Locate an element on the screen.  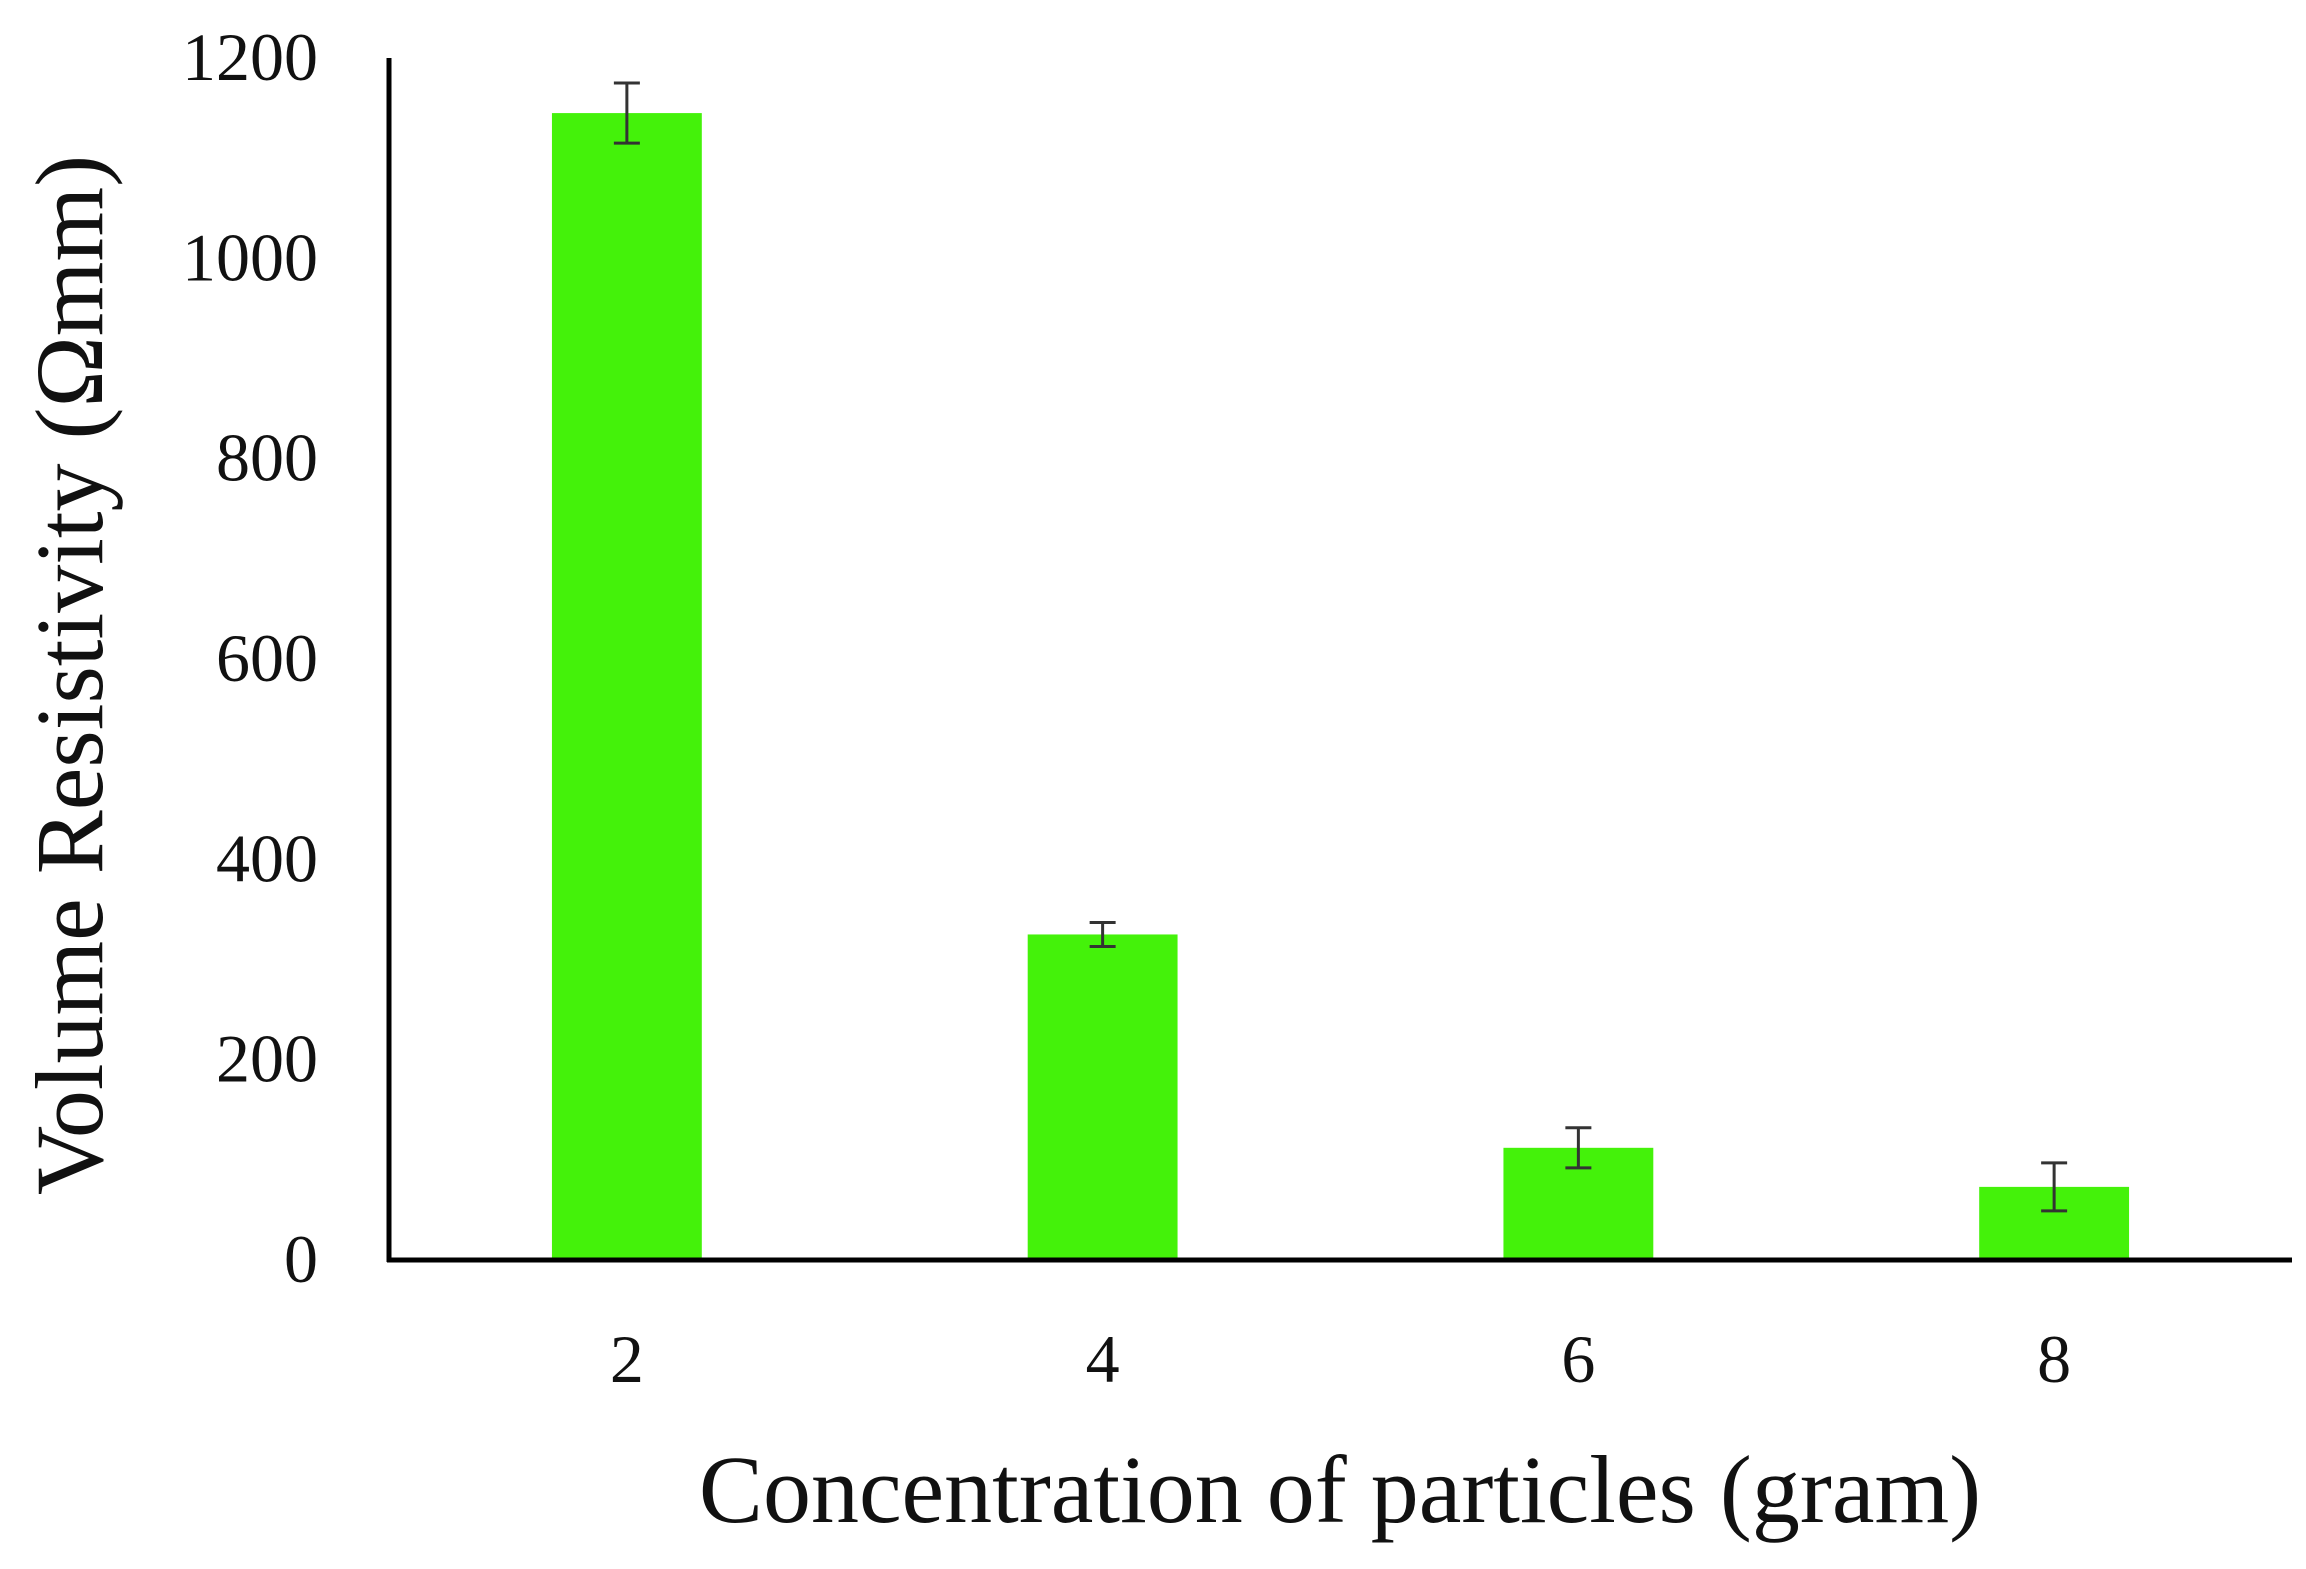
x-axis-title: Concentration of particles (gram) is located at coordinates (1340, 1489).